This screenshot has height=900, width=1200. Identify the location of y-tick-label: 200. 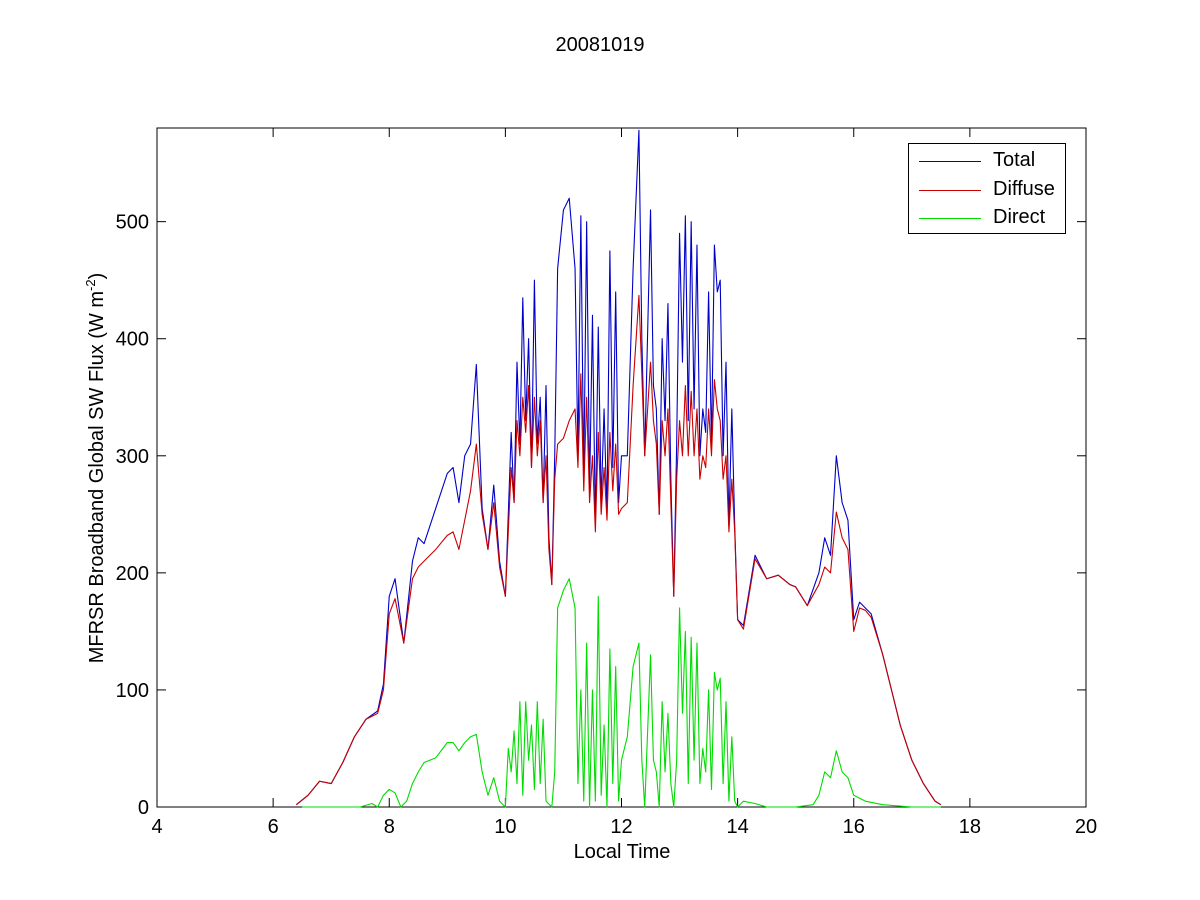
(132, 574).